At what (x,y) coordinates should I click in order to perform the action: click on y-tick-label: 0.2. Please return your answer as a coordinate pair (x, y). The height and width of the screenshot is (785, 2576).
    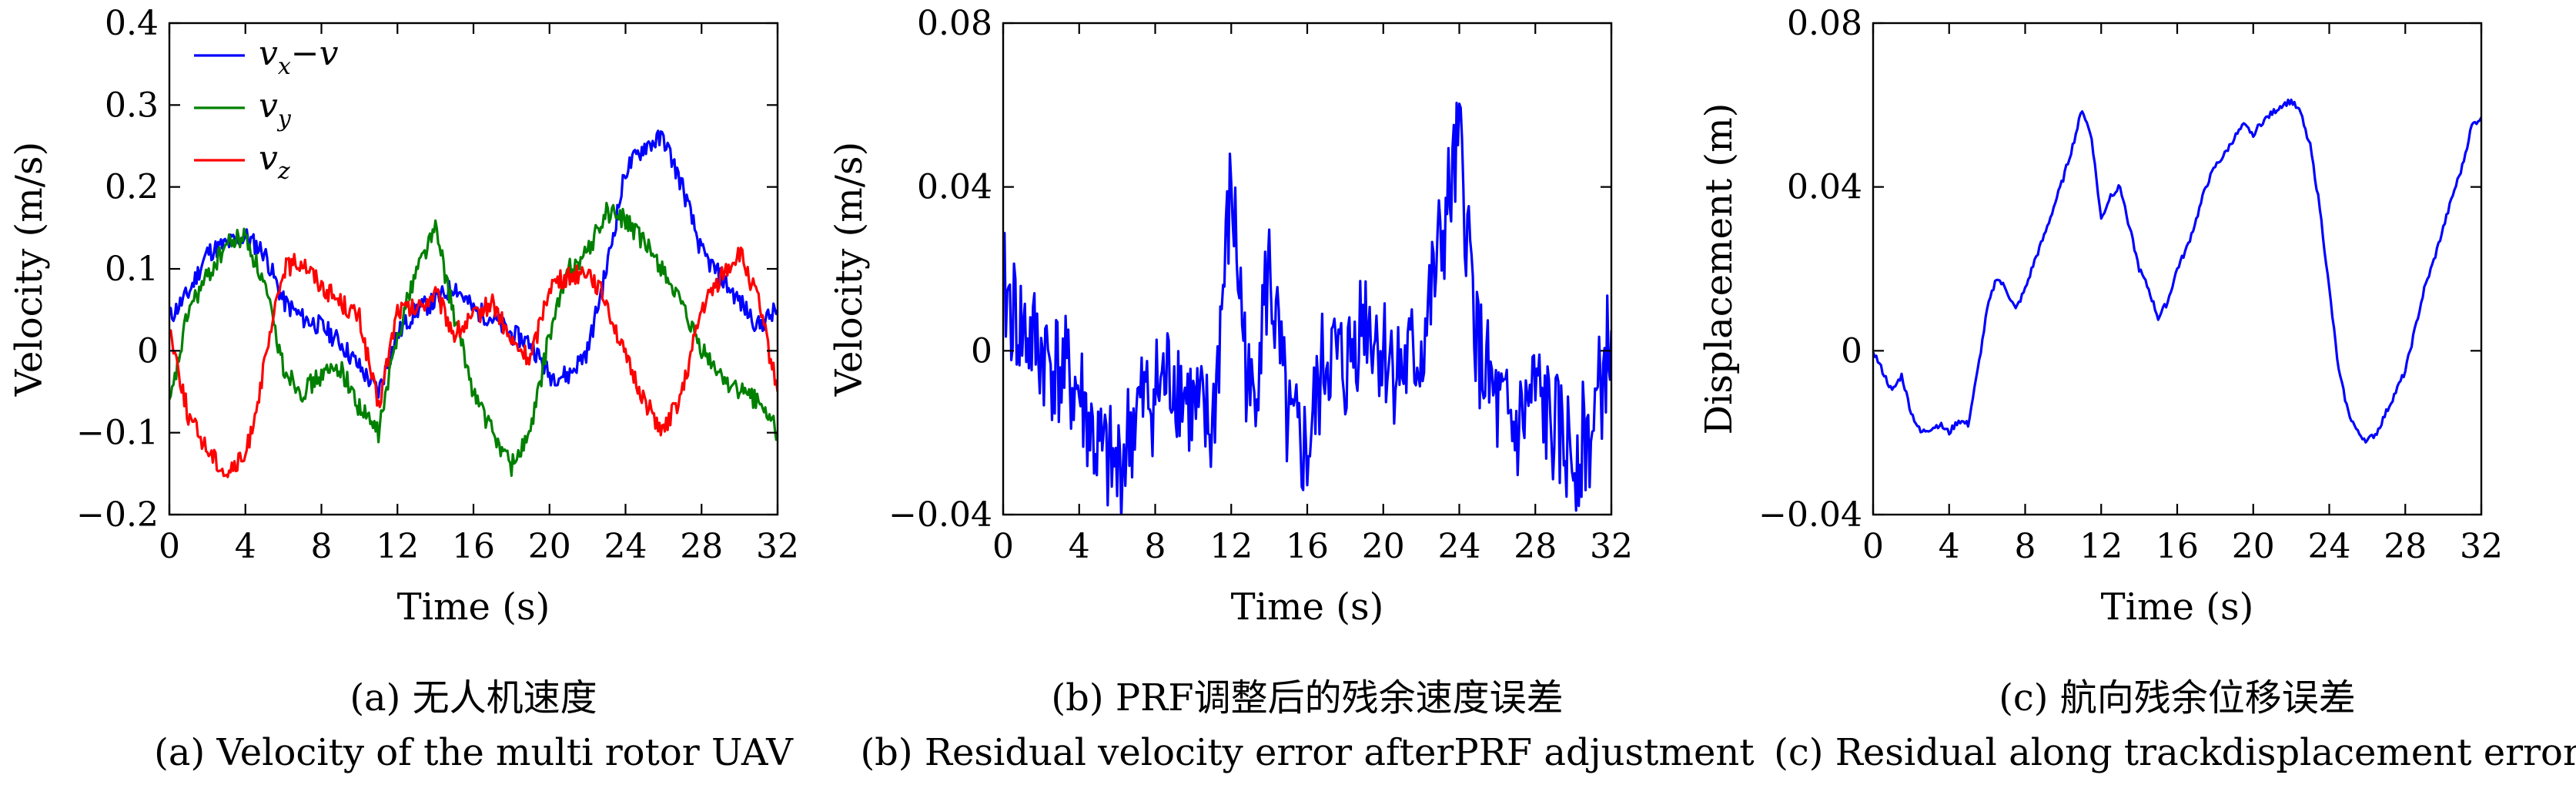
    Looking at the image, I should click on (132, 187).